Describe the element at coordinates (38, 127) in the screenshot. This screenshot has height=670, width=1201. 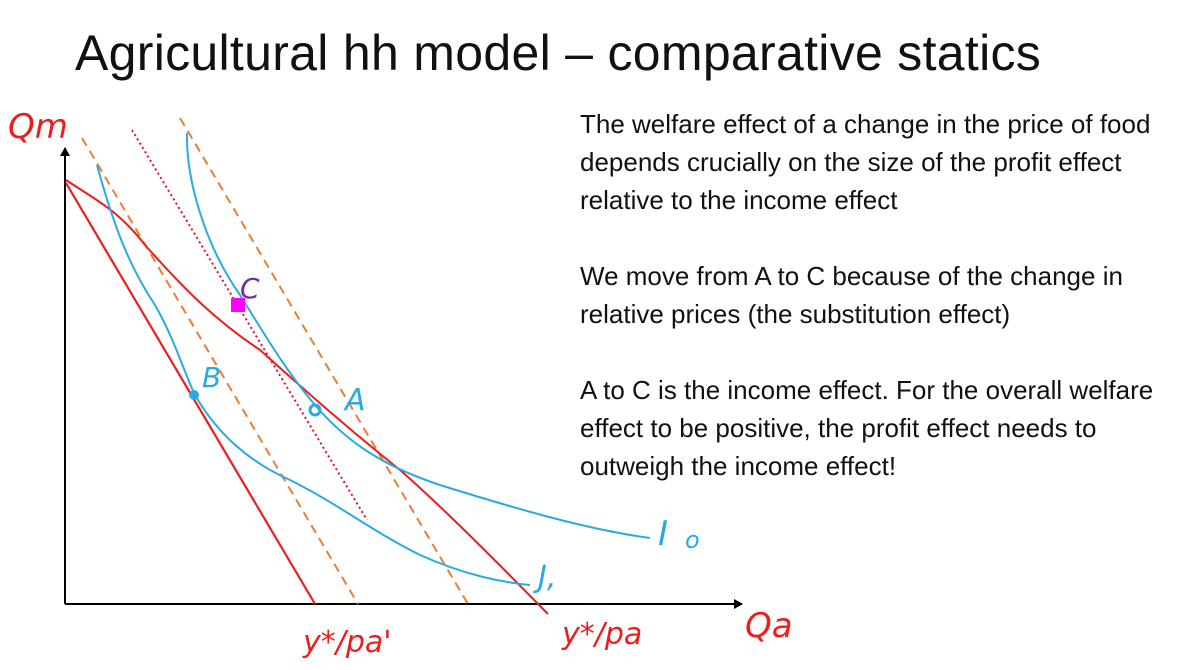
I see `y-axis-label: Qm` at that location.